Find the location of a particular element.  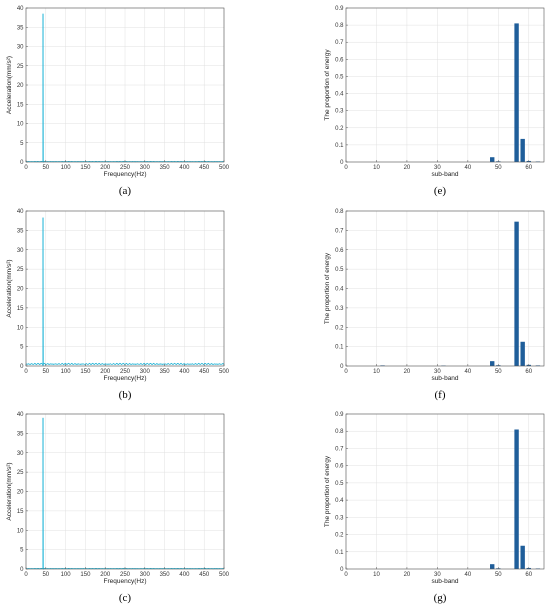

panel-caption: (b) is located at coordinates (125, 395).